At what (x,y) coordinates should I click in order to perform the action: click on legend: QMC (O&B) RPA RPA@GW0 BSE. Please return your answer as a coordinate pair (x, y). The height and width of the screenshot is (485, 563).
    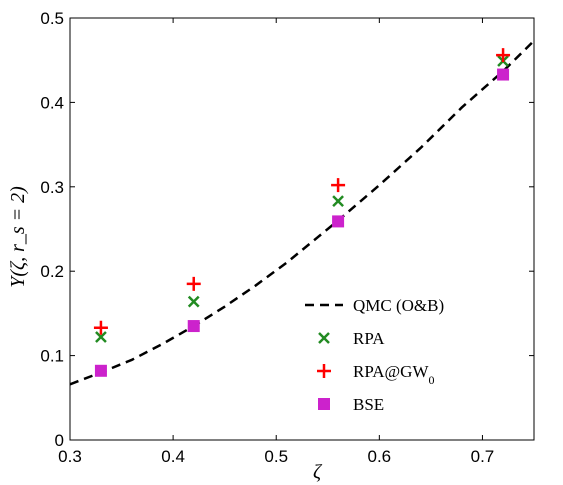
    Looking at the image, I should click on (374, 355).